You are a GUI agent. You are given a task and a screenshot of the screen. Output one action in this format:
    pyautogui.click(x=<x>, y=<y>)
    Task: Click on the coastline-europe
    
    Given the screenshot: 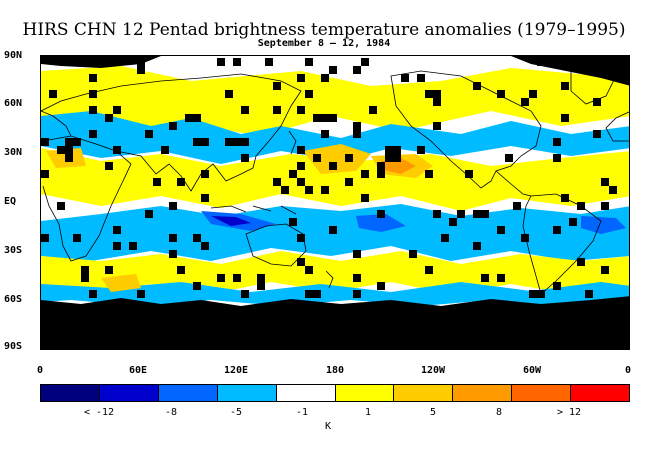 What is the action you would take?
    pyautogui.click(x=335, y=126)
    